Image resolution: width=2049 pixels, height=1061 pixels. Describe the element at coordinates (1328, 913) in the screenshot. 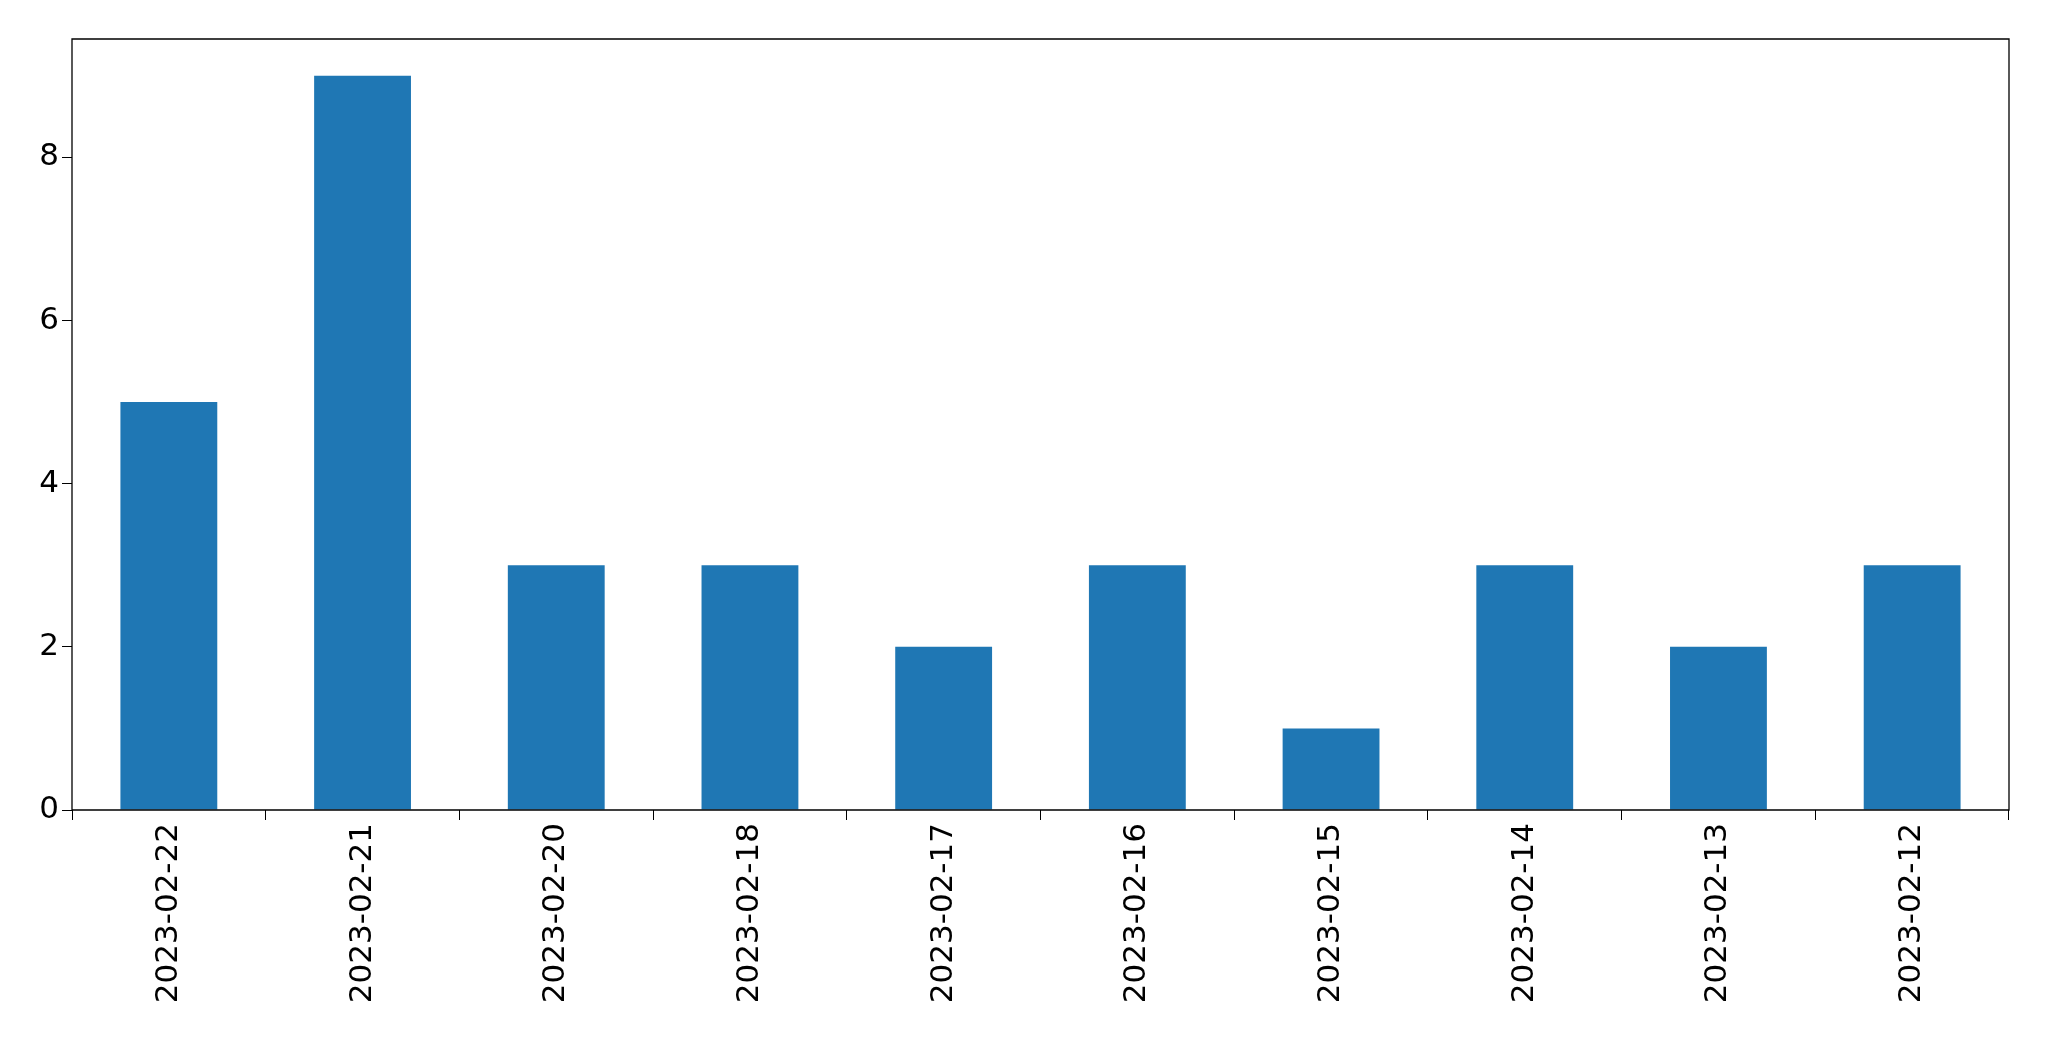

I see `x-tick-label: 2023-02-15` at that location.